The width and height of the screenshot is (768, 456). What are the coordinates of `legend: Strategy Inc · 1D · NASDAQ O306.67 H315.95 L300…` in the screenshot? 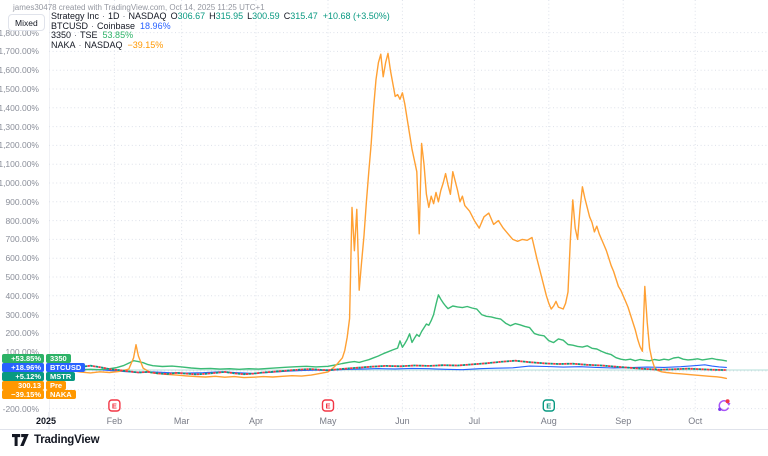 It's located at (220, 31).